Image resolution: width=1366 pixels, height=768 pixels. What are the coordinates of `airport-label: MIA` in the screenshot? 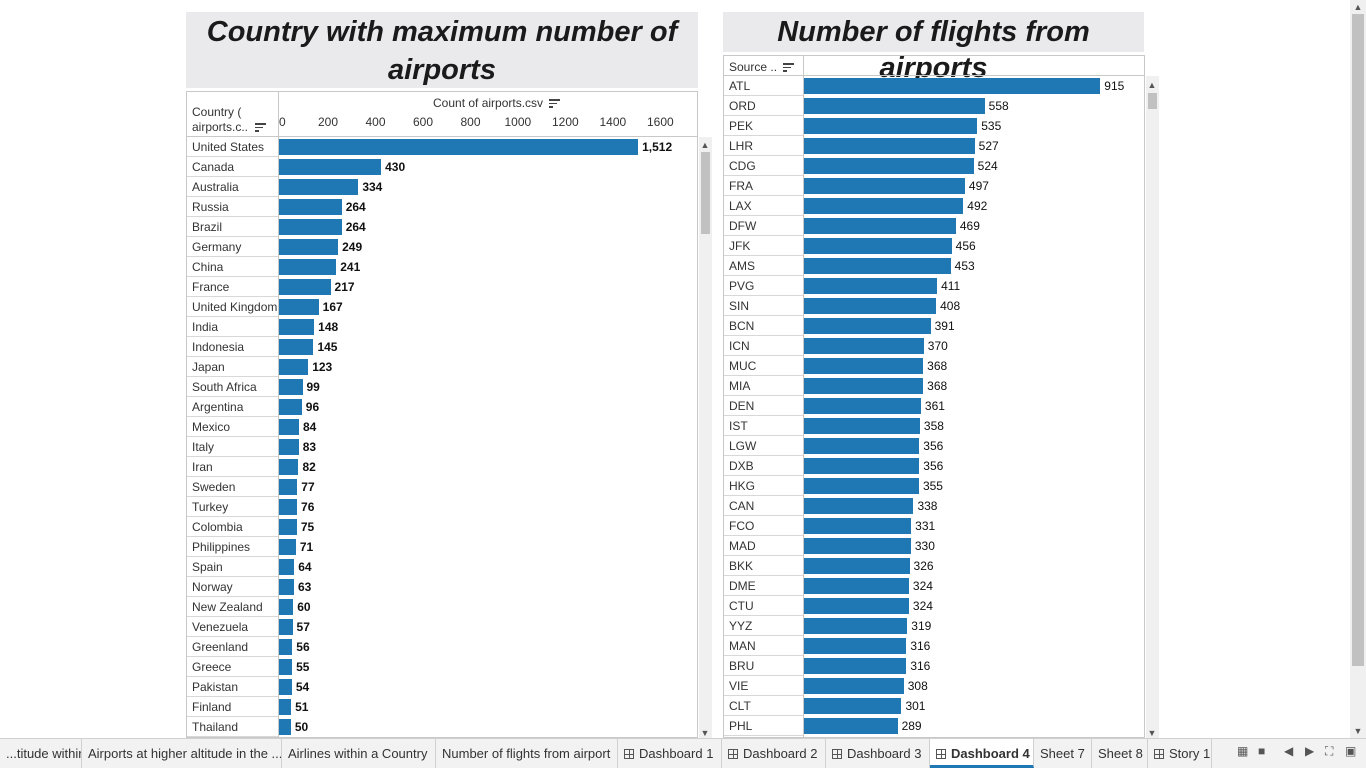 It's located at (763, 386).